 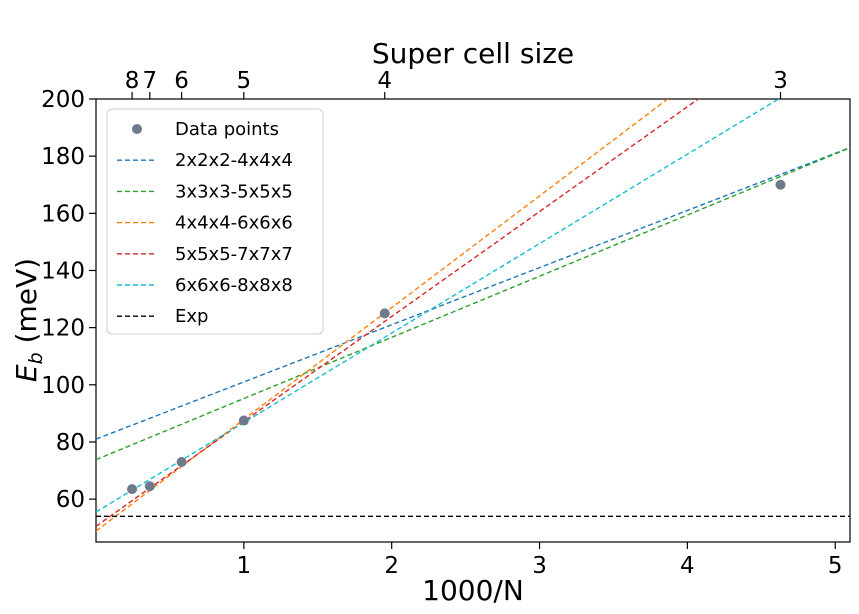 I want to click on top-tick-label: 7, so click(x=149, y=81).